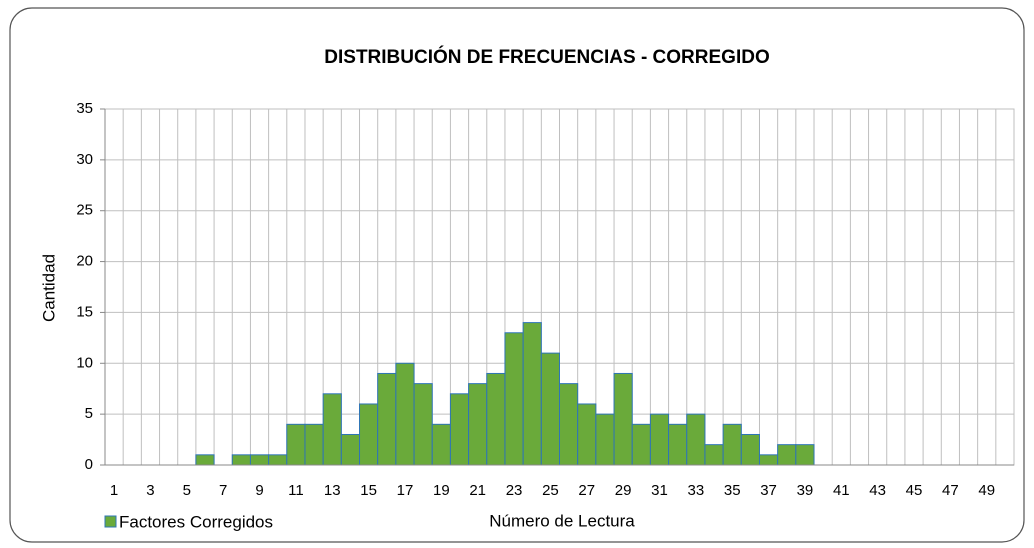  What do you see at coordinates (223, 490) in the screenshot?
I see `x-tick-label: 7` at bounding box center [223, 490].